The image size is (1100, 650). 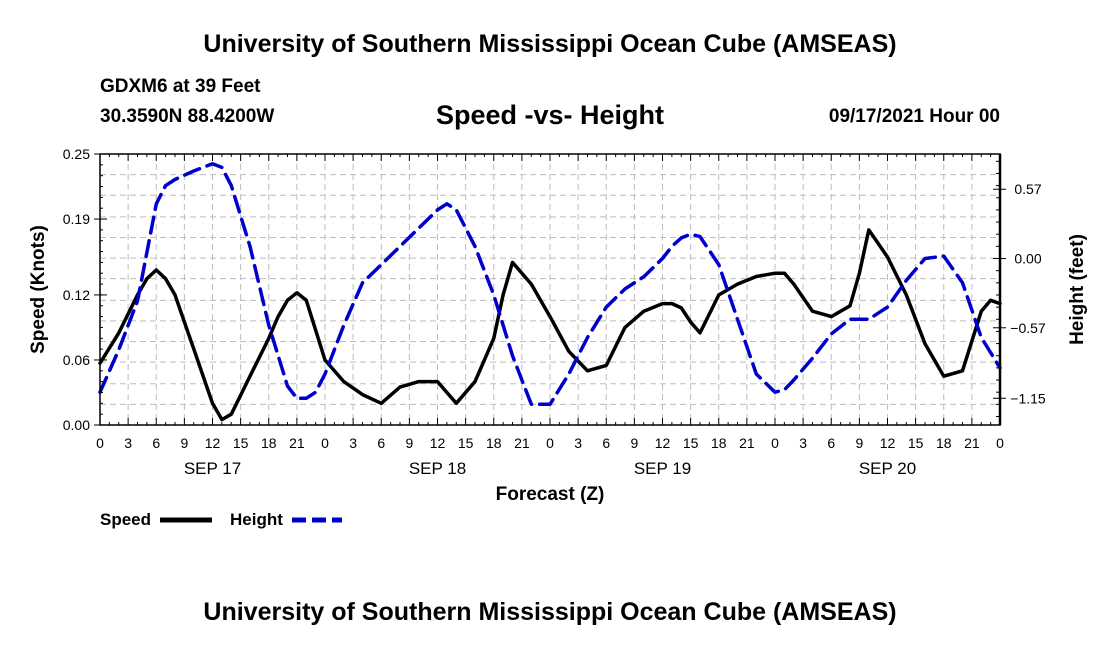 What do you see at coordinates (437, 468) in the screenshot?
I see `day-label: SEP 18` at bounding box center [437, 468].